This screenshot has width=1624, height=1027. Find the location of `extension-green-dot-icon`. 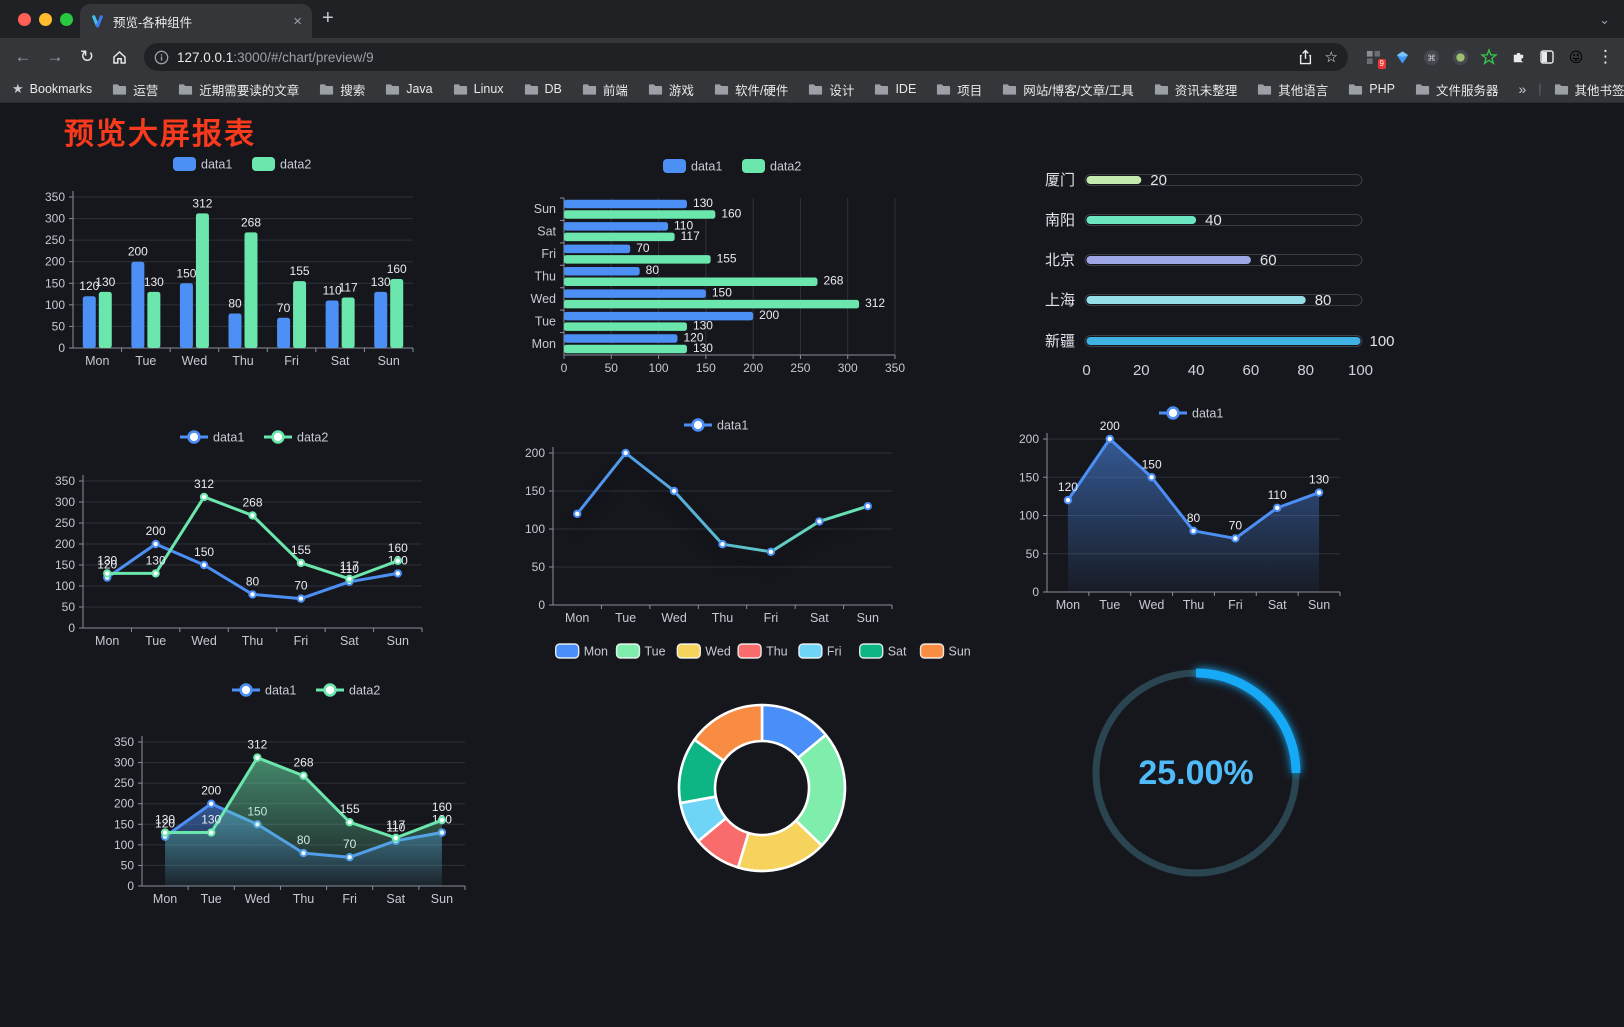

extension-green-dot-icon is located at coordinates (1460, 57).